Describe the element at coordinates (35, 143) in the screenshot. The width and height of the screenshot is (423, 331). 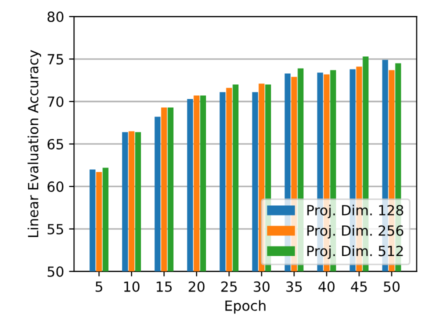
I see `y-axis-title: Linear Evaluation Accuracy` at that location.